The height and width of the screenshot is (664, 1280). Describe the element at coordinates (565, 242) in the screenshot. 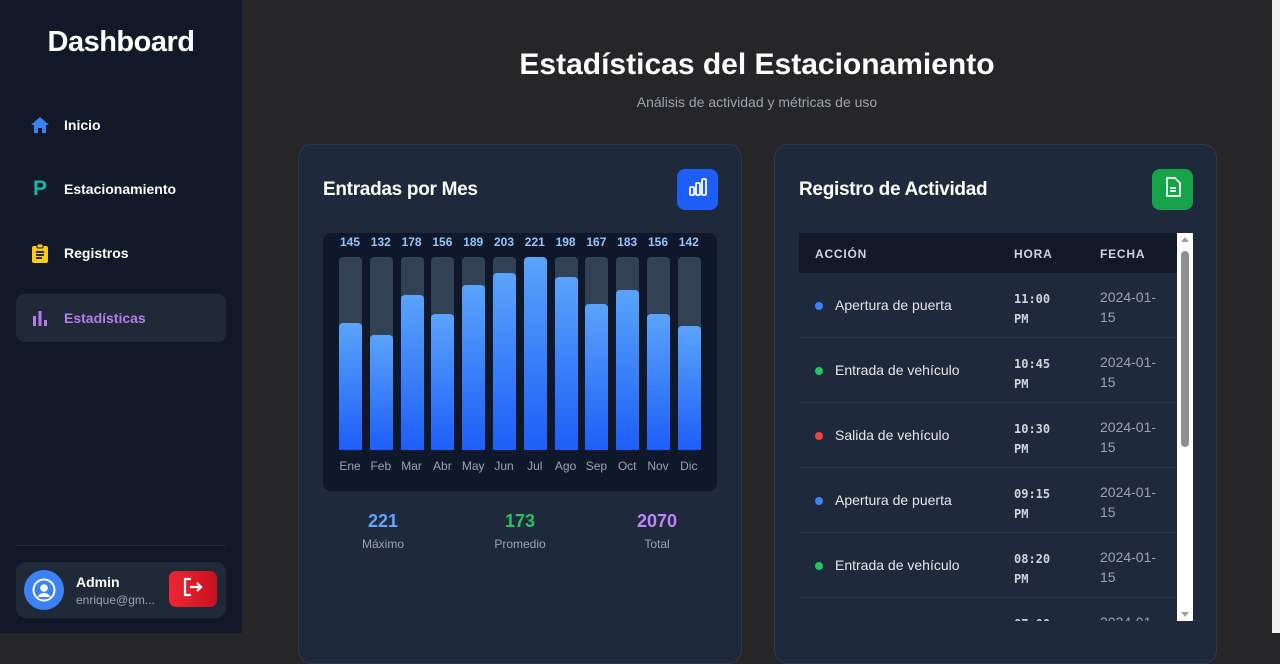

I see `bar-value-label: 198` at that location.